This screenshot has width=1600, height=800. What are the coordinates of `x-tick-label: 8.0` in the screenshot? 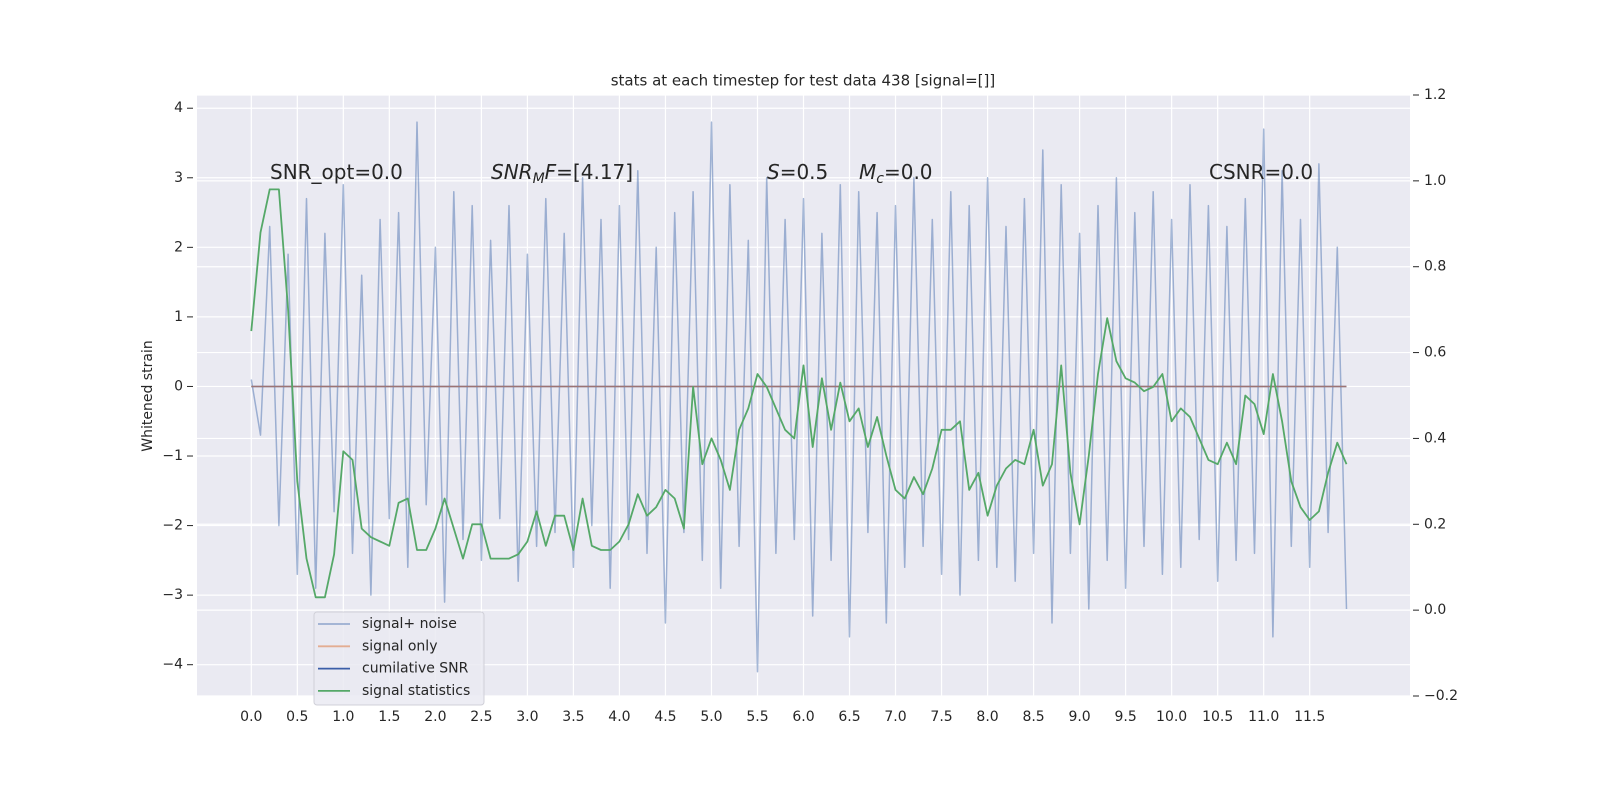 It's located at (987, 717).